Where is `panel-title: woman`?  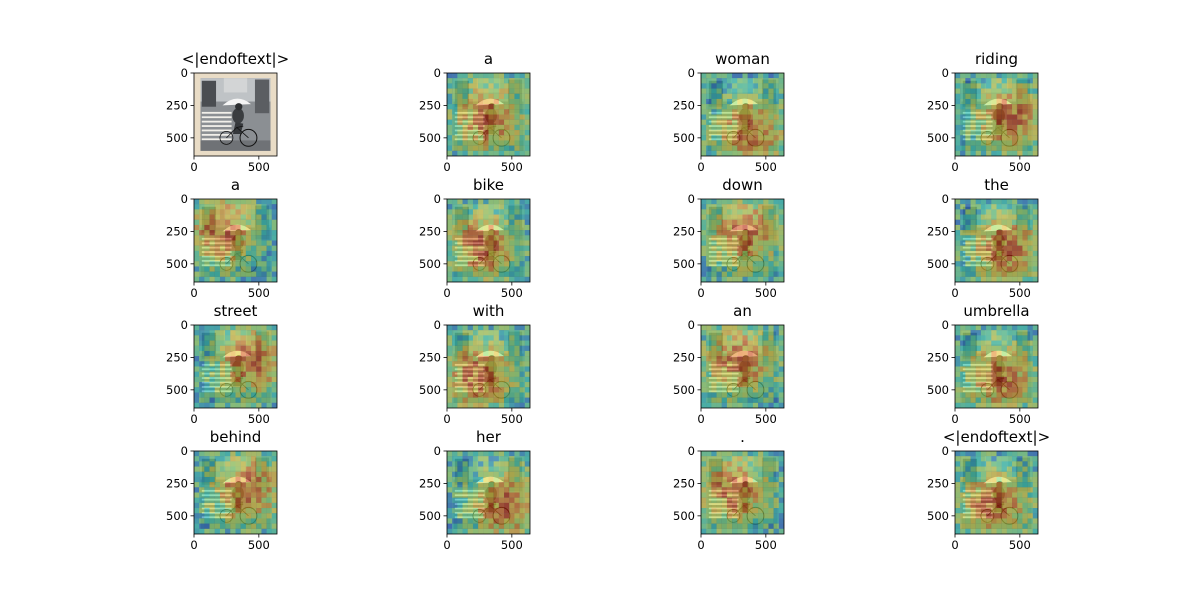
panel-title: woman is located at coordinates (742, 59).